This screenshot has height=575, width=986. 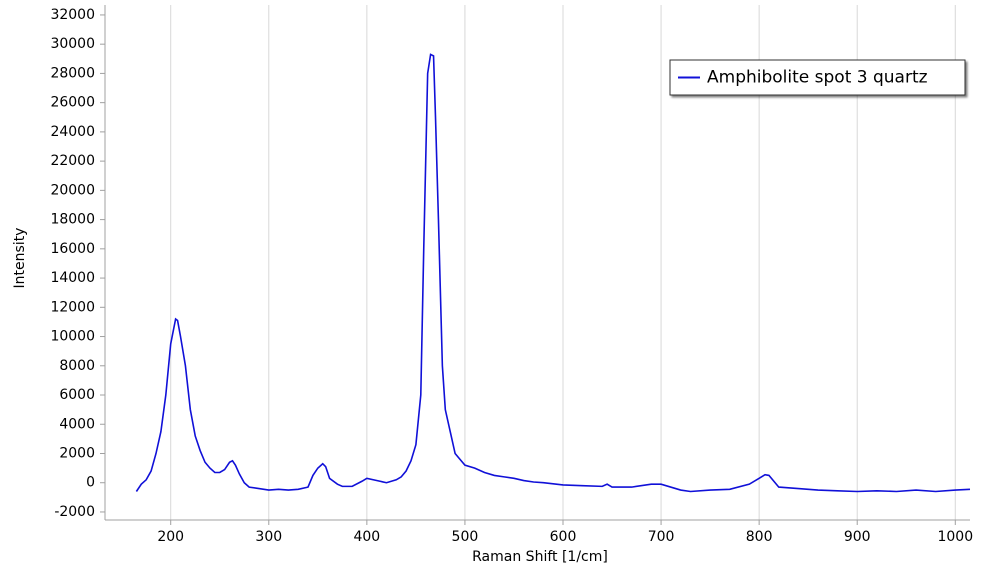 I want to click on y-tick-label: 30000, so click(x=72, y=44).